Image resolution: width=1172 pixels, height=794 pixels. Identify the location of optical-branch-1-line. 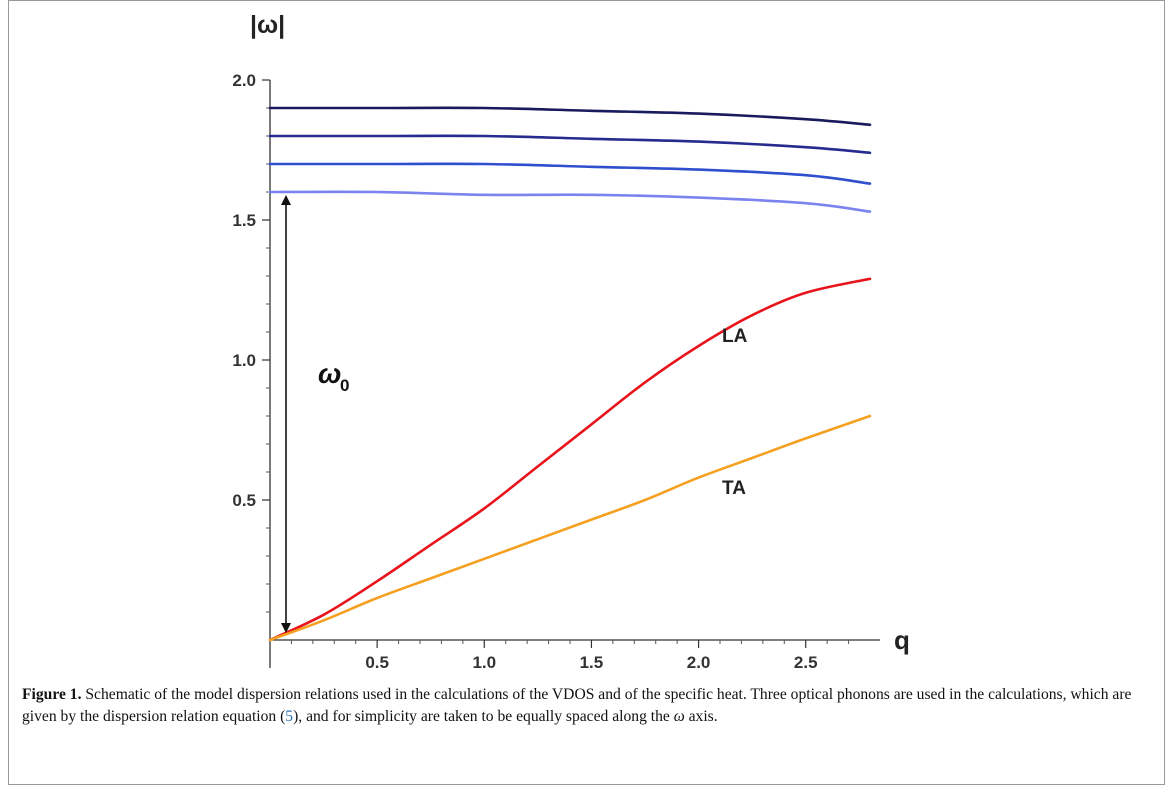
(570, 116).